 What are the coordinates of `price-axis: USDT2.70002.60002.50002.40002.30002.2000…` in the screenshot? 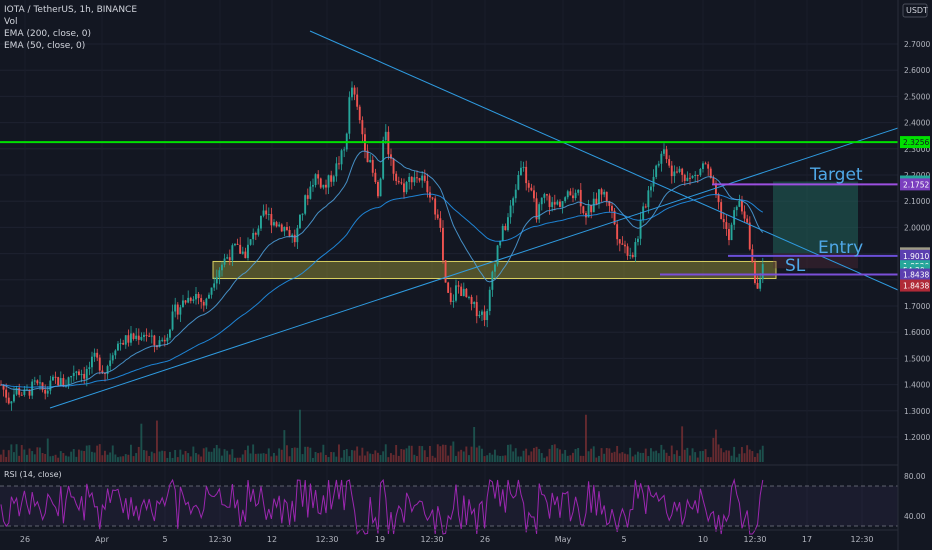 It's located at (914, 275).